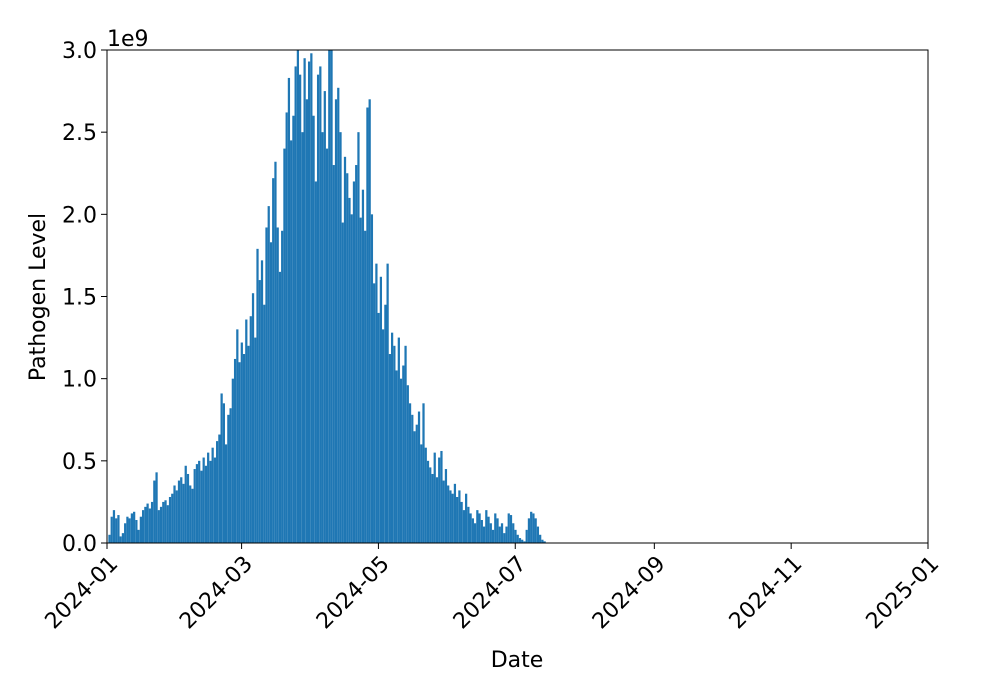  What do you see at coordinates (79, 133) in the screenshot?
I see `y-tick-label: 2.5` at bounding box center [79, 133].